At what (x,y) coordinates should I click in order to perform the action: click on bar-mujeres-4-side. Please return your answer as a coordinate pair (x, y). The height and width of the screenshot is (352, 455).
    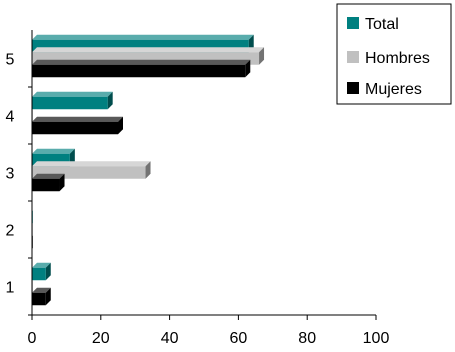
    Looking at the image, I should click on (120, 125).